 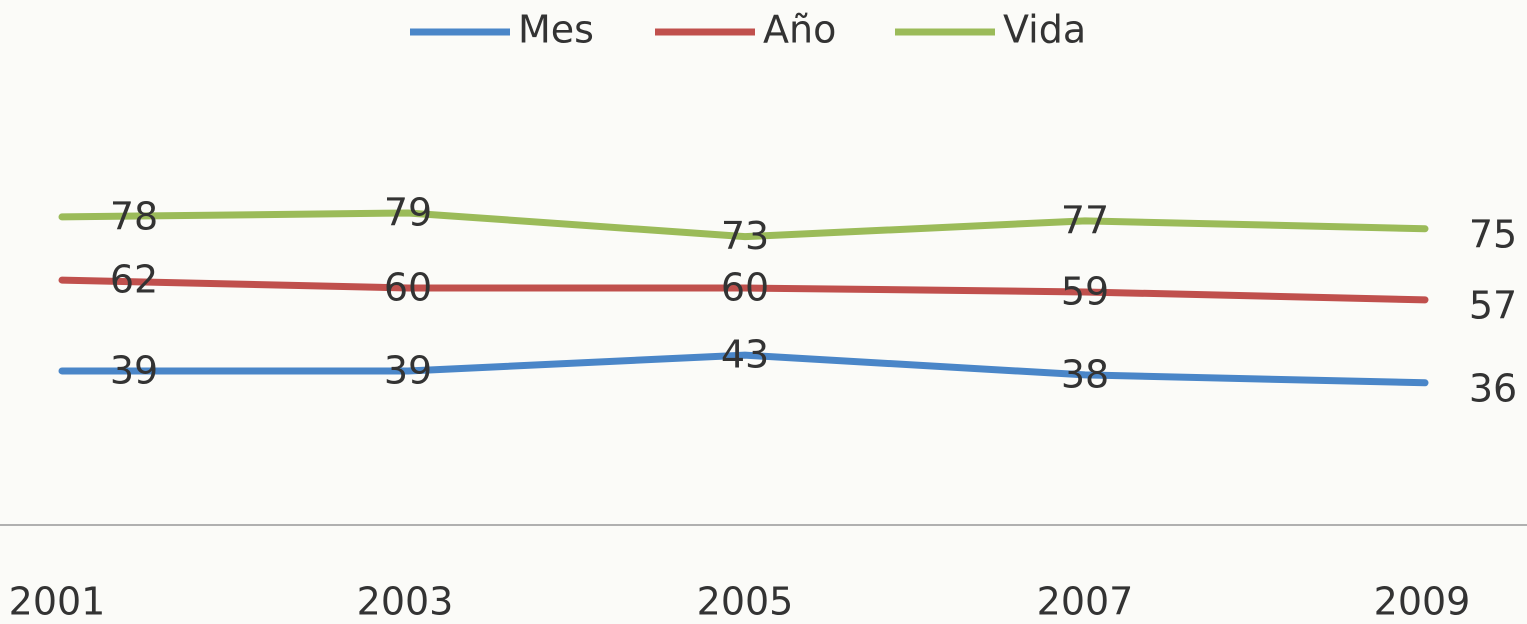 What do you see at coordinates (1085, 291) in the screenshot?
I see `data-label: 59` at bounding box center [1085, 291].